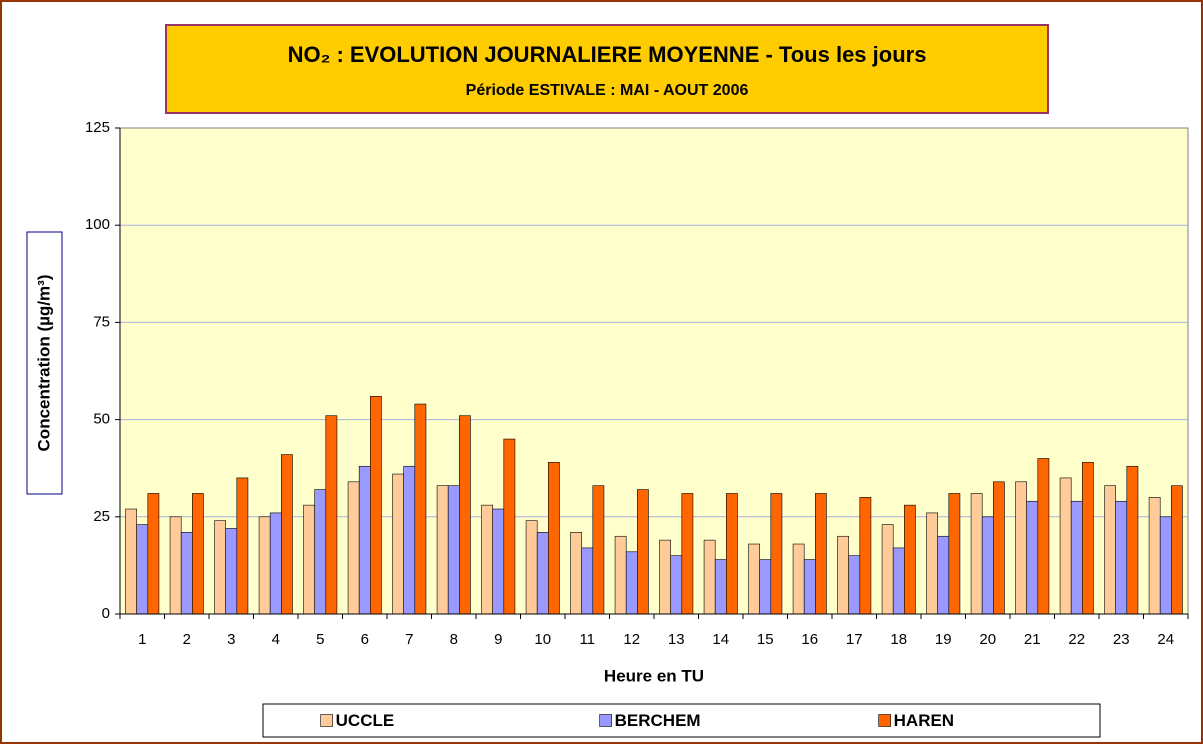  I want to click on x-tick-label: 1, so click(142, 639).